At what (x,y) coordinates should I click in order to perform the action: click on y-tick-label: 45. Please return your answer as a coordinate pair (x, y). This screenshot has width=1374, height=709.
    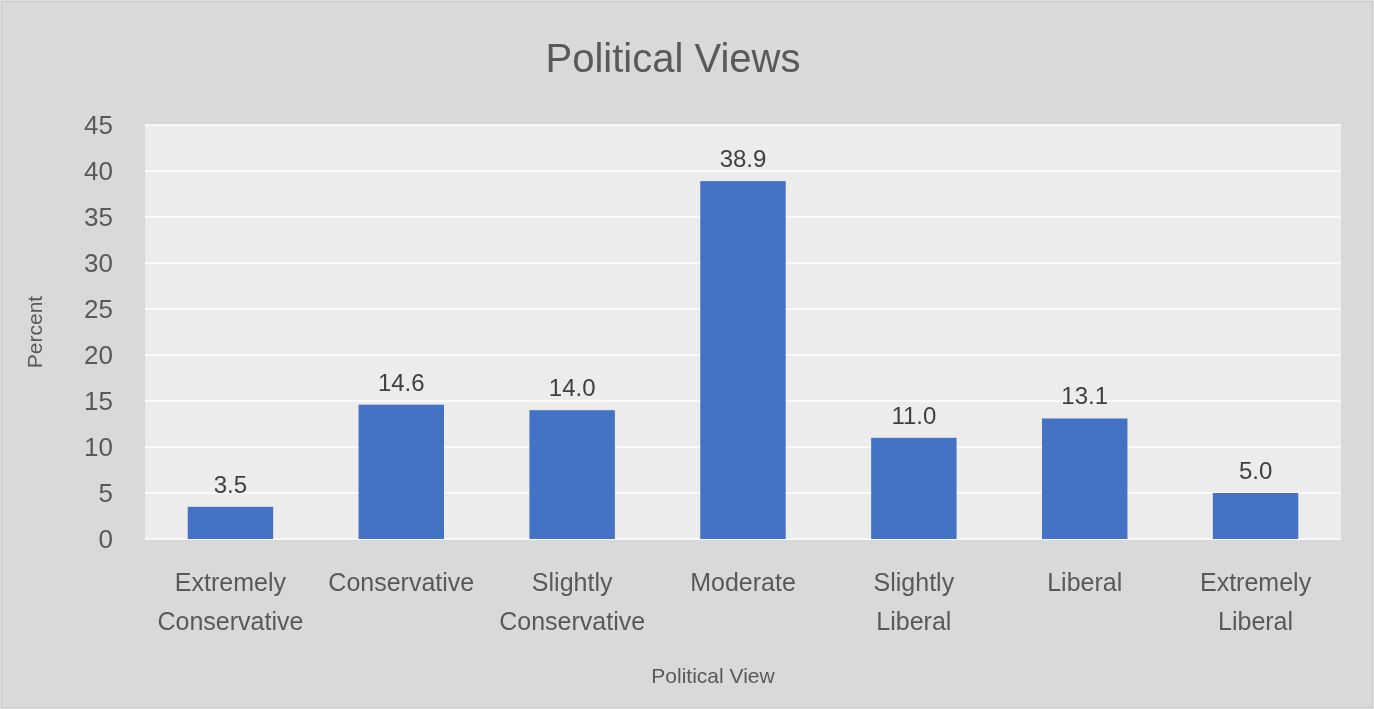
    Looking at the image, I should click on (98, 125).